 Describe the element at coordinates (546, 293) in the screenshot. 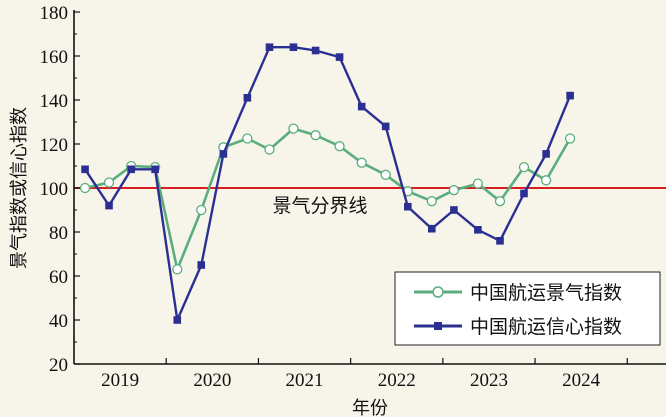

I see `legend-label-jingqi: 中国航运景气指数` at that location.